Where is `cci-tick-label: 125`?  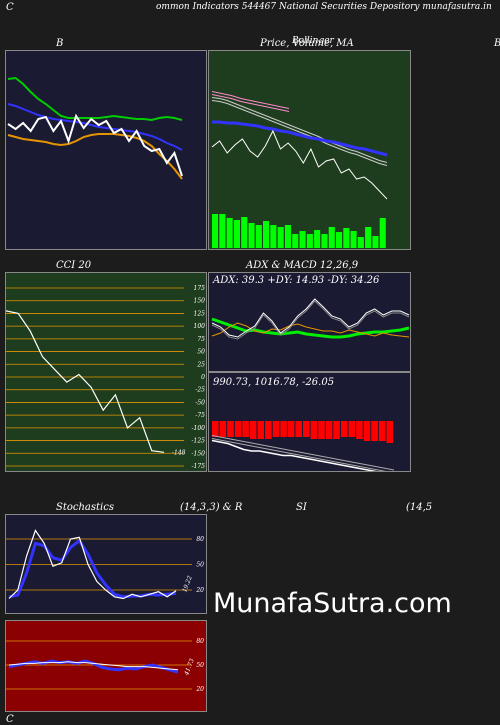
cci-tick-label: 125 is located at coordinates (200, 313).